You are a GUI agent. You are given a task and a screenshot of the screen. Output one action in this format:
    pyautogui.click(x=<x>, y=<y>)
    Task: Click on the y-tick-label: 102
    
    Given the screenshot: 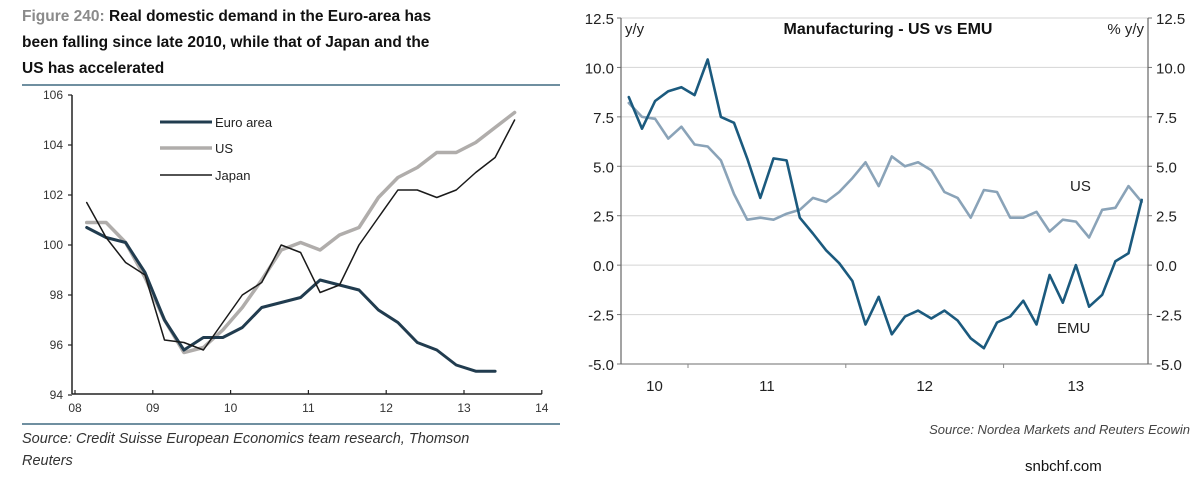 What is the action you would take?
    pyautogui.click(x=53, y=195)
    